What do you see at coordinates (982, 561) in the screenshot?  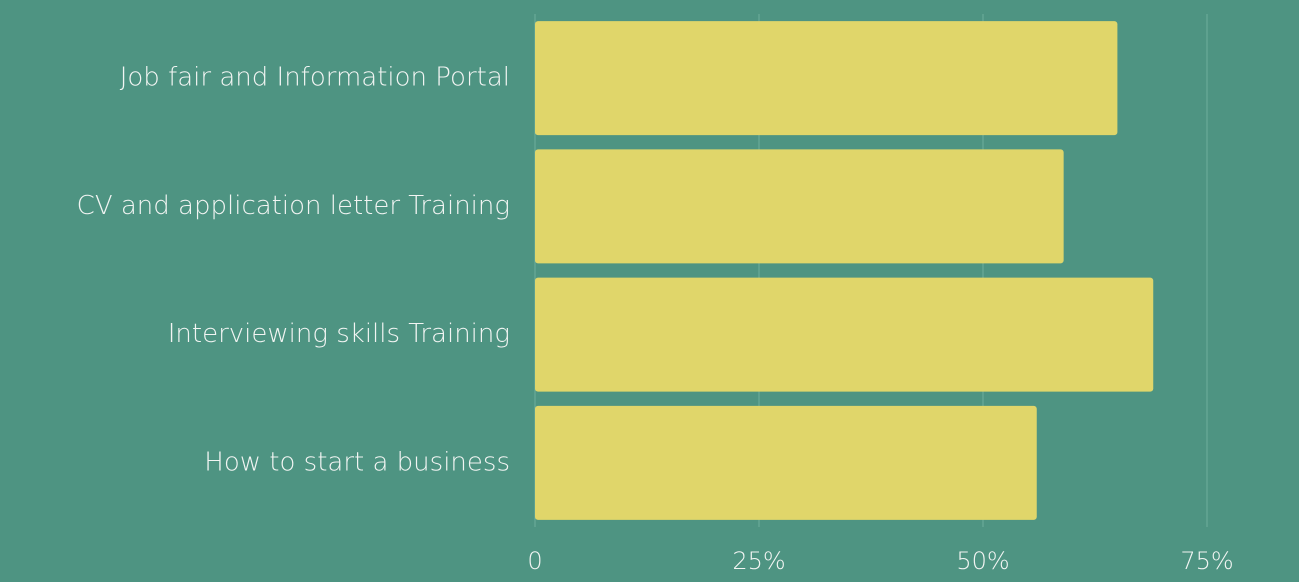 I see `x-tick-label: 50%` at bounding box center [982, 561].